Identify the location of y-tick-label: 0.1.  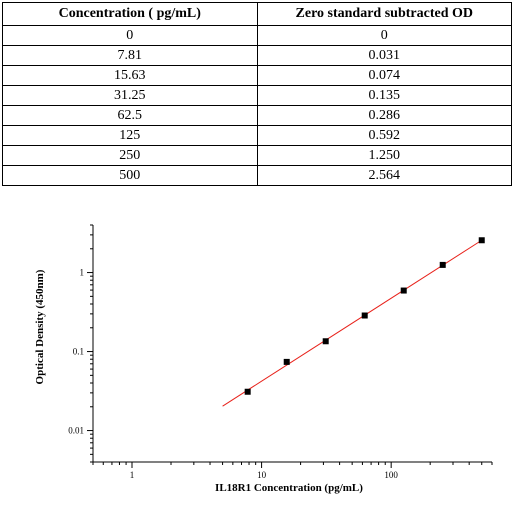
(78, 352).